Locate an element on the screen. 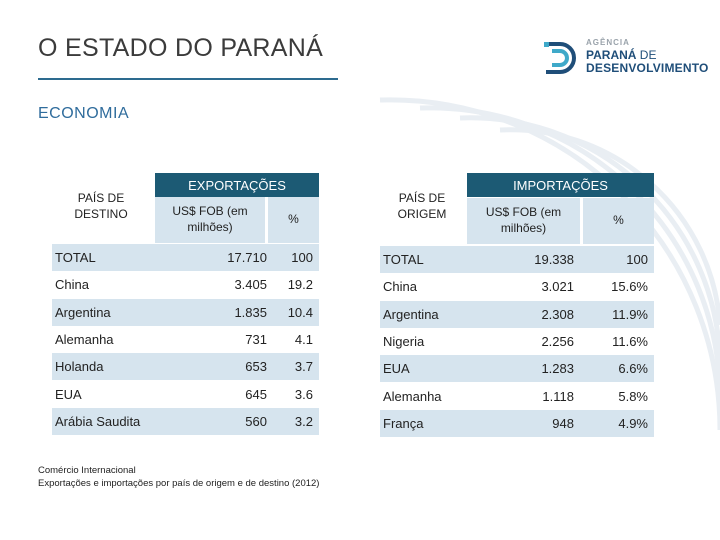 The height and width of the screenshot is (540, 720). exports-value-cell: 653 is located at coordinates (256, 367).